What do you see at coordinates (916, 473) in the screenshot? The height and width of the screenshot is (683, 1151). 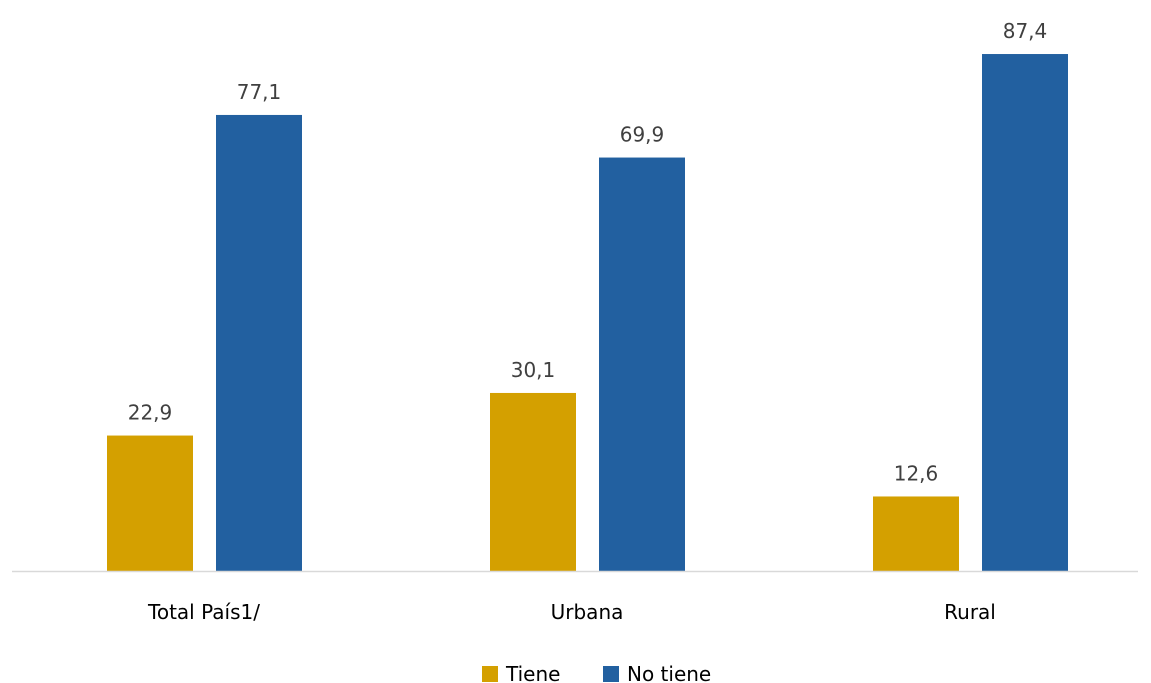 I see `data-label-tiene-2: 12,6` at bounding box center [916, 473].